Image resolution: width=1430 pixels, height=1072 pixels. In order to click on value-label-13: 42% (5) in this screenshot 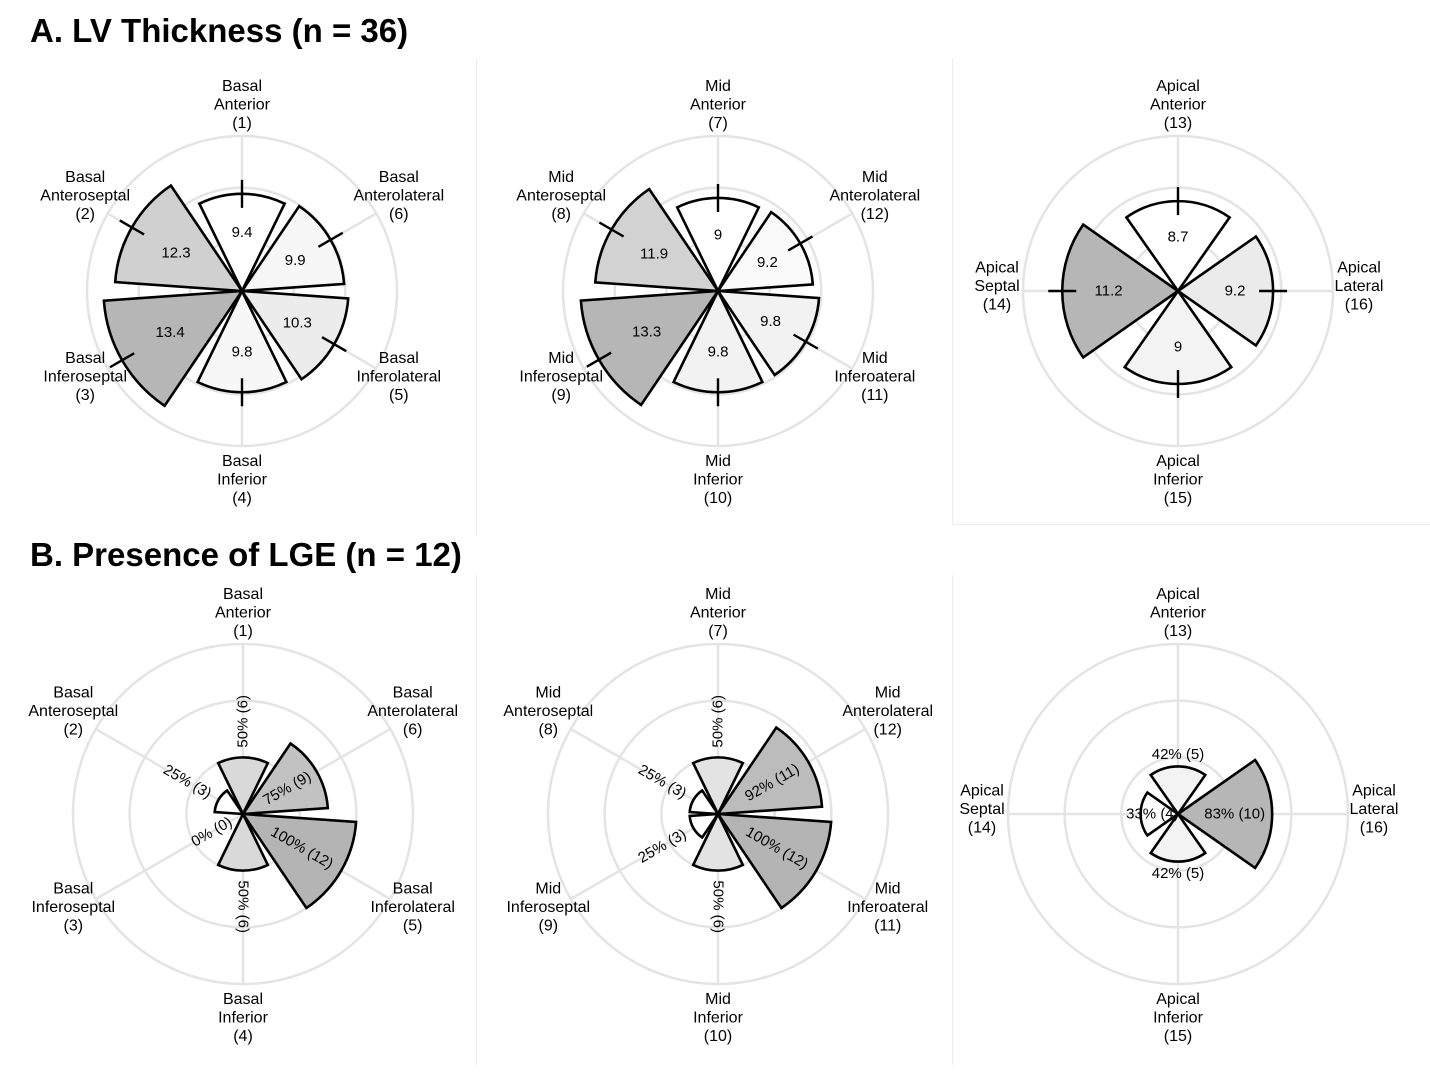, I will do `click(1178, 754)`.